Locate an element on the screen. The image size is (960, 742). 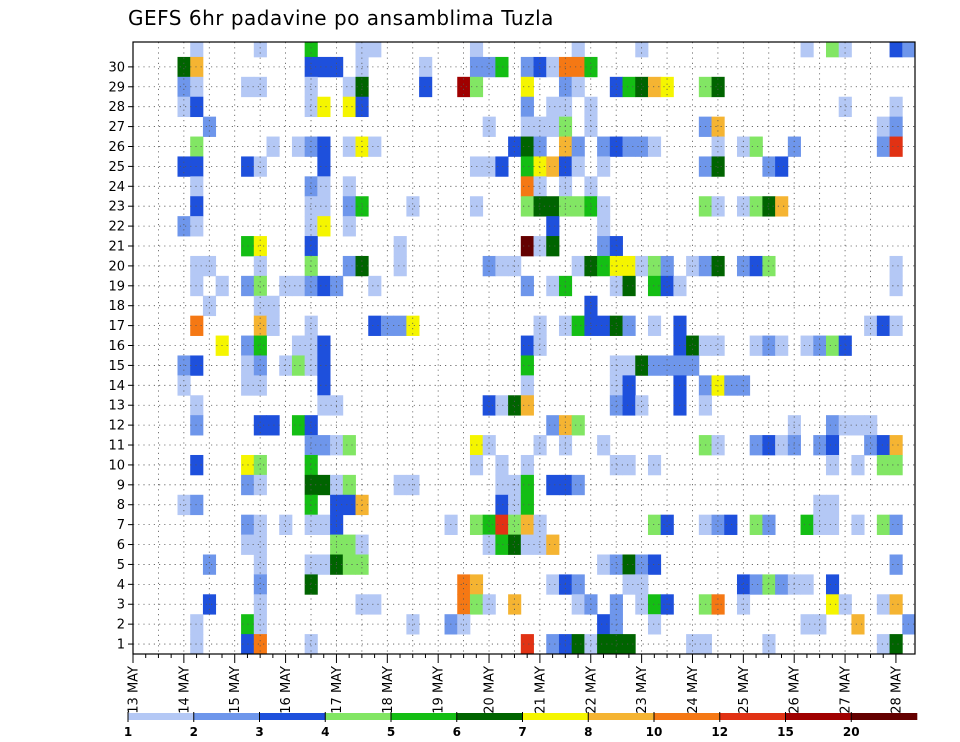
color-legend: 1 2 3 4 5 6 7 8 10 12 15 20 is located at coordinates (521, 725).